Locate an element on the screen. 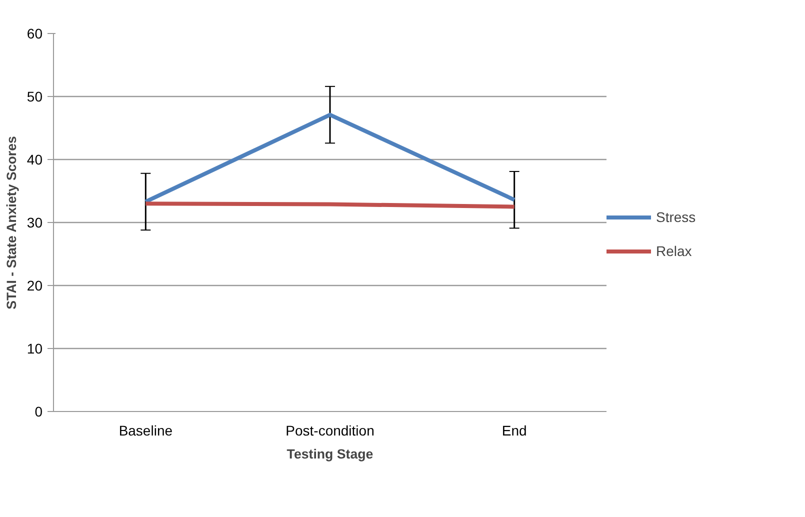 This screenshot has height=517, width=805. x-axis-title: Testing Stage is located at coordinates (330, 454).